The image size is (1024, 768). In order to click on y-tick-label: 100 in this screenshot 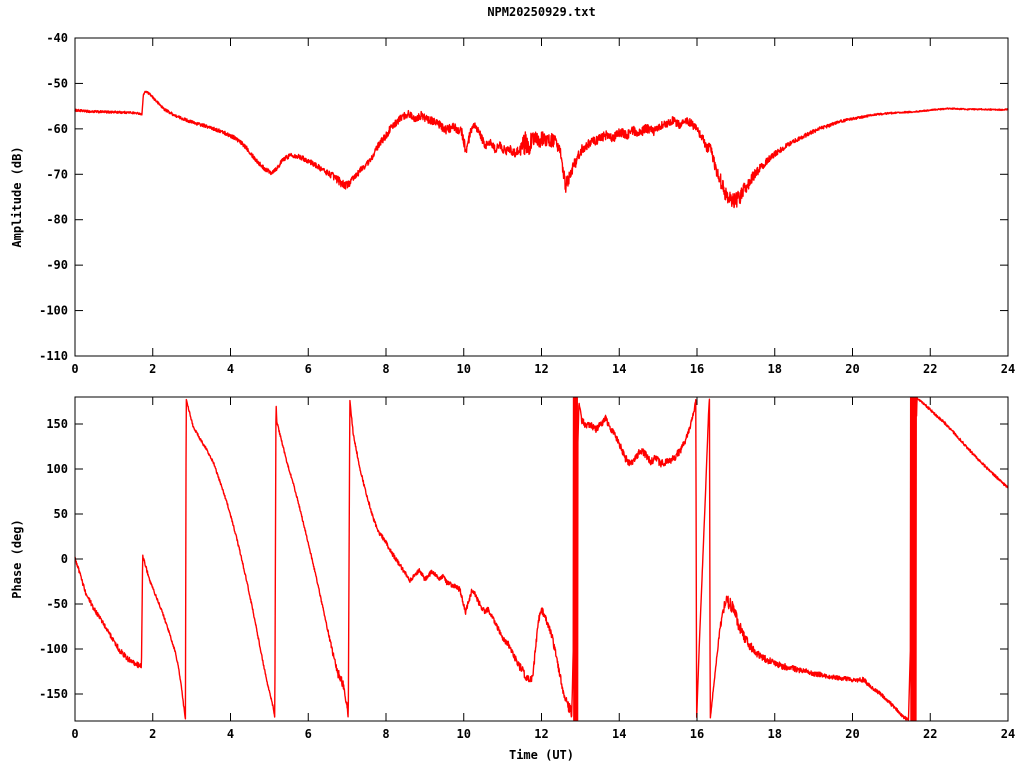, I will do `click(57, 469)`.